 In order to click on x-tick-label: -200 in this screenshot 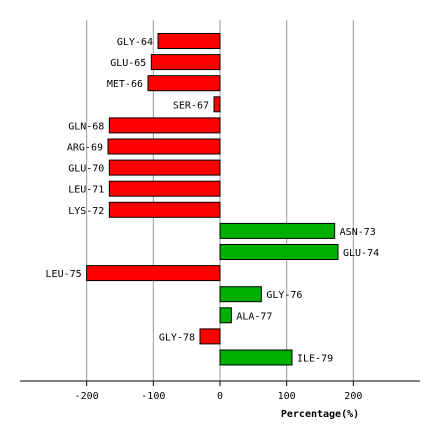, I will do `click(87, 396)`.